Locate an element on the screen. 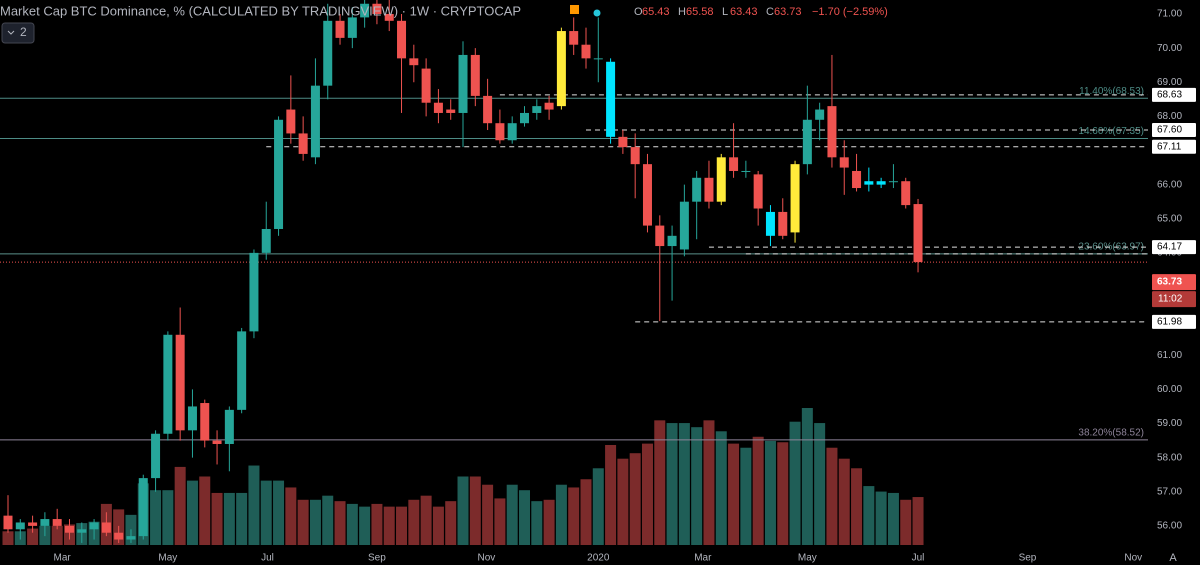 The image size is (1200, 565). fib-label: 23.60%(63.97) is located at coordinates (1111, 247).